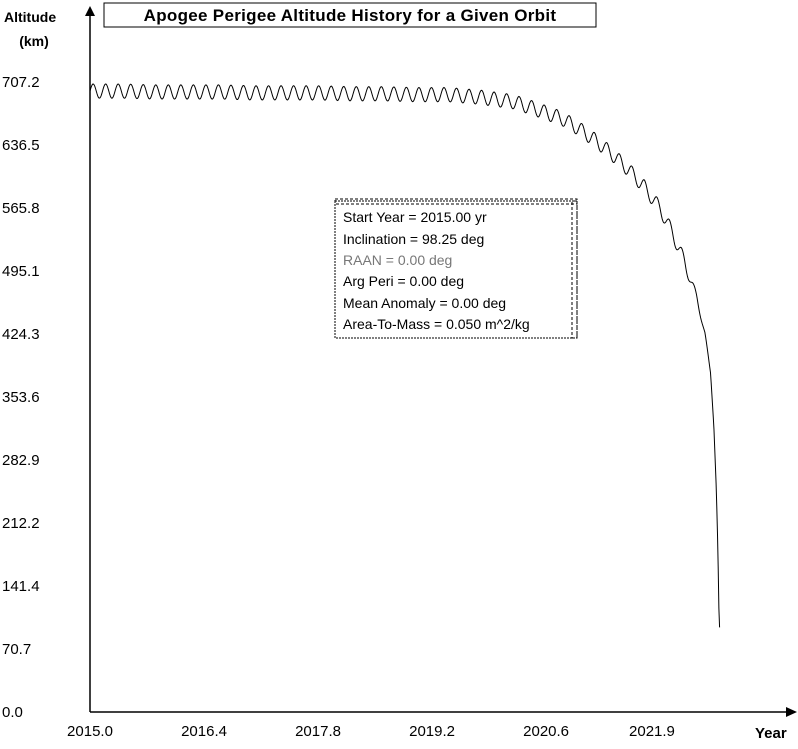  I want to click on x-axis-label: Year, so click(771, 733).